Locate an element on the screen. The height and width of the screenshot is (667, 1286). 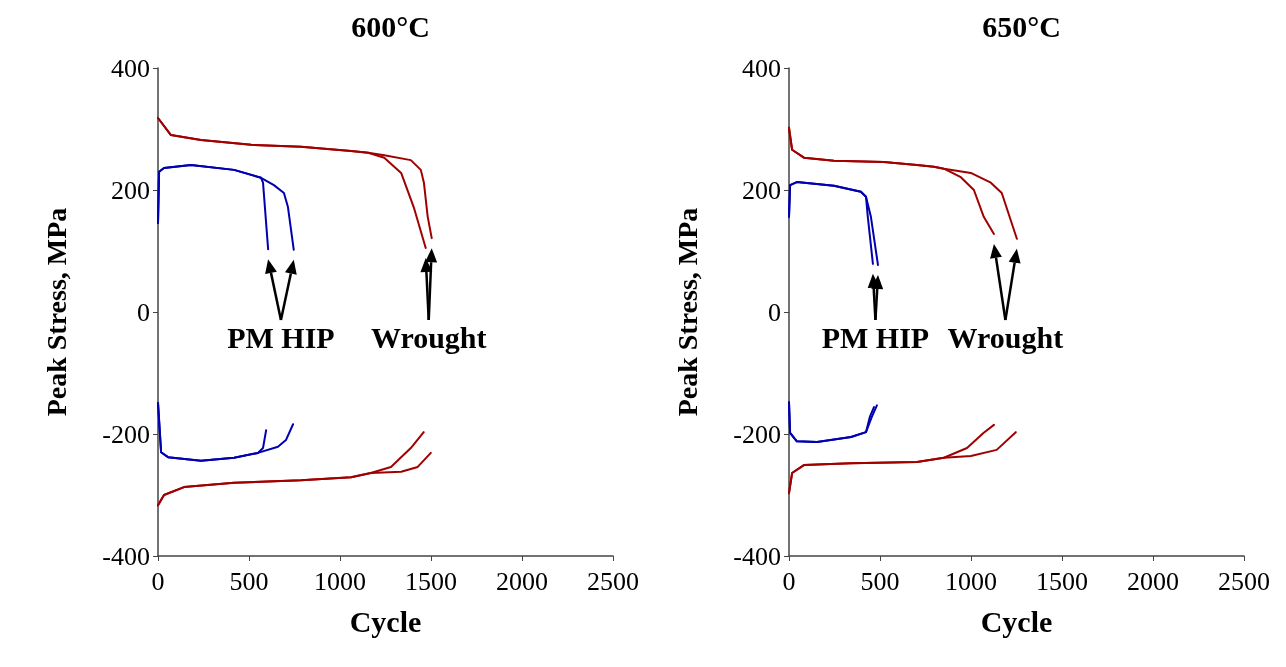
chart-title: 650°C is located at coordinates (1021, 26).